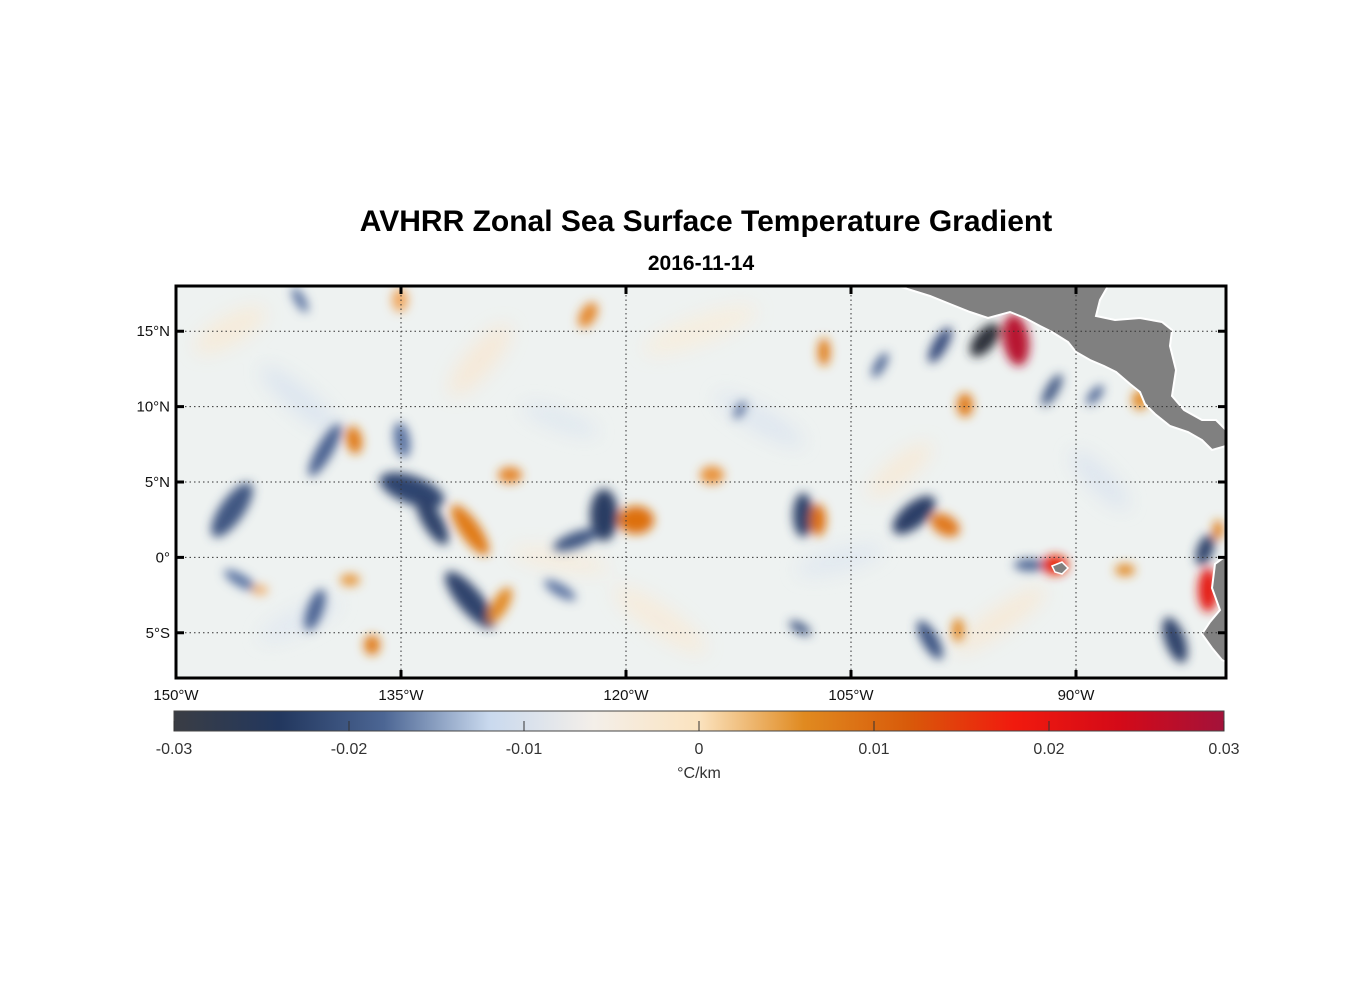 The image size is (1356, 1000). I want to click on colorbar-unit-label: °C/km, so click(699, 773).